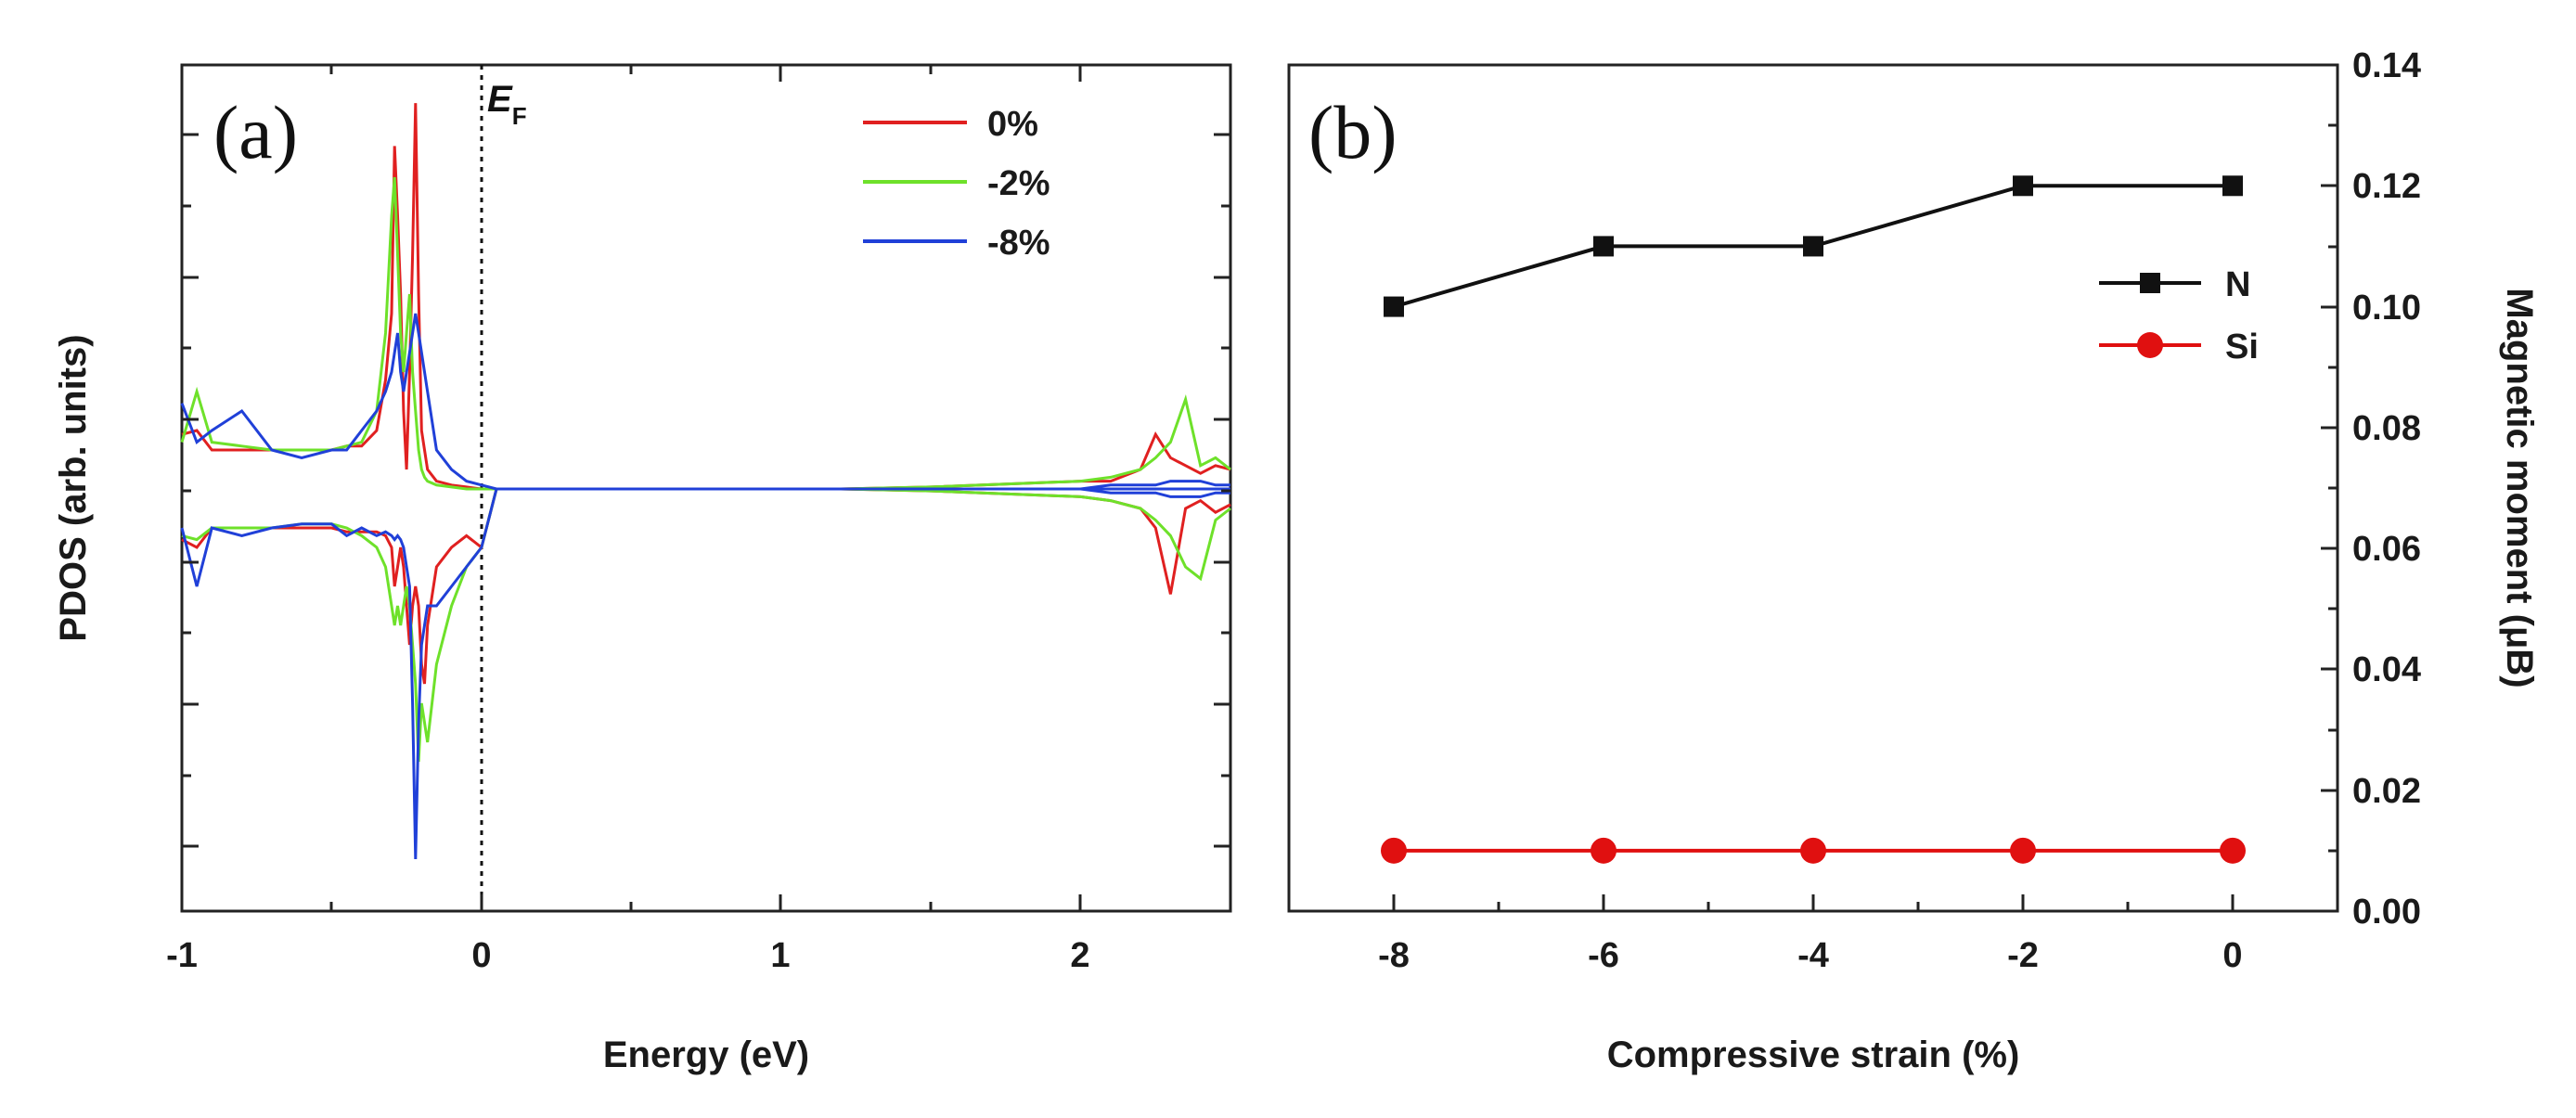 The width and height of the screenshot is (2576, 1118). I want to click on y-axis-title-a: PDOS (arb. units), so click(73, 487).